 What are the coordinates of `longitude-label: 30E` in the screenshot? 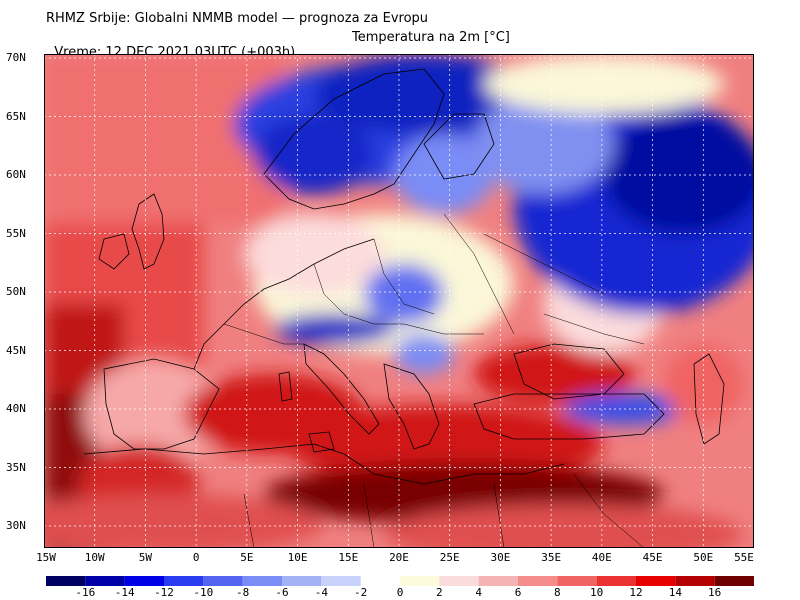 It's located at (500, 557).